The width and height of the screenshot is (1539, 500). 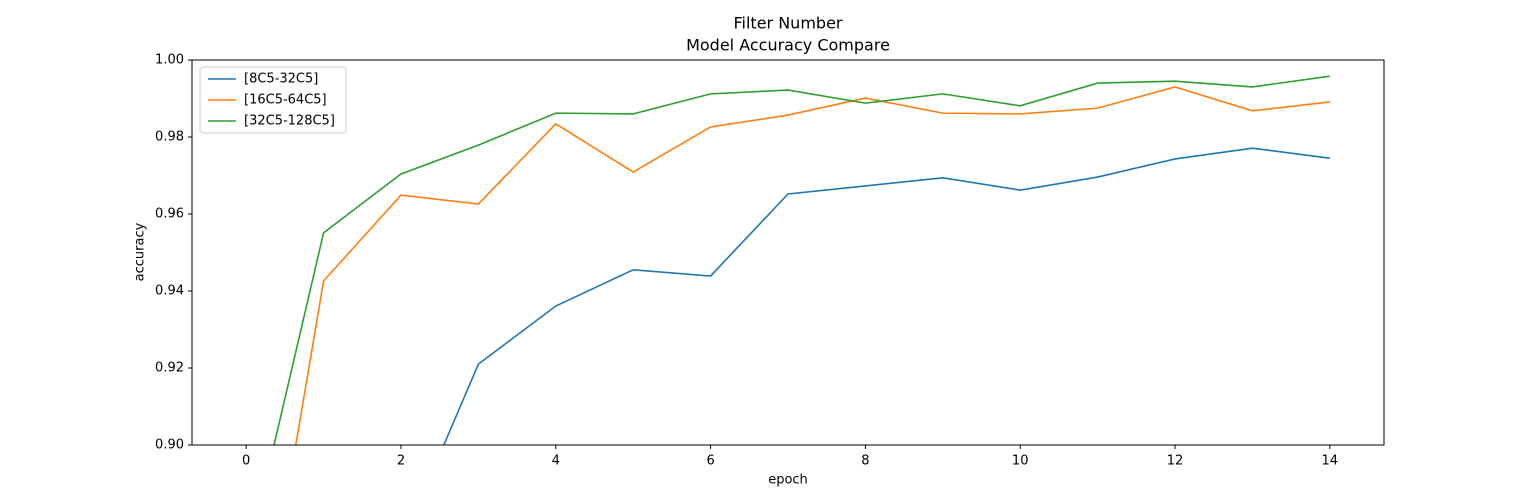 What do you see at coordinates (169, 291) in the screenshot?
I see `y-tick-label: 0.94` at bounding box center [169, 291].